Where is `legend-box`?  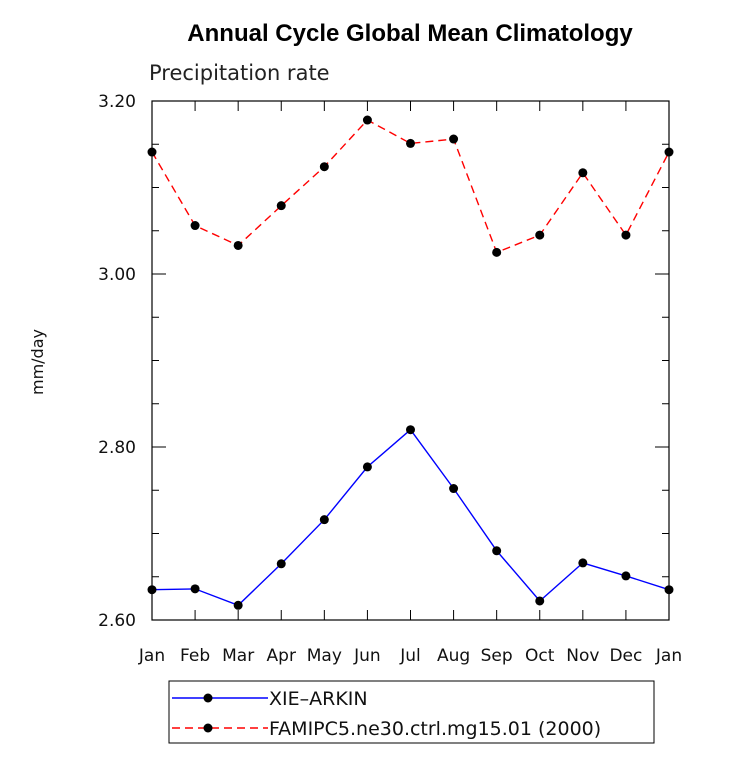
legend-box is located at coordinates (411, 712).